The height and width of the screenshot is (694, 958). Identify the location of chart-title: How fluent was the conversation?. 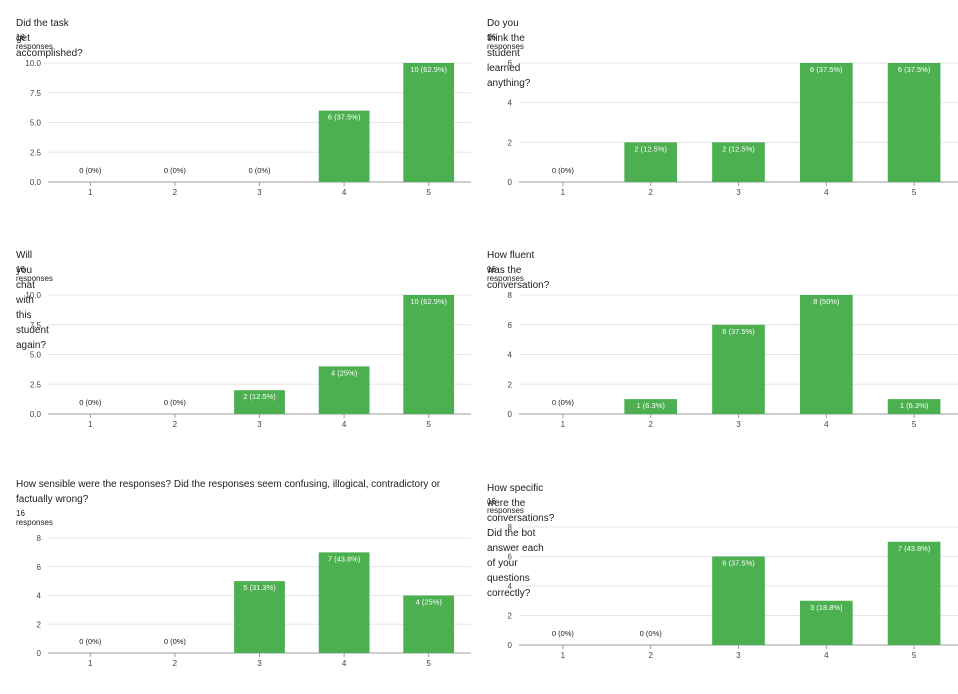
(518, 270).